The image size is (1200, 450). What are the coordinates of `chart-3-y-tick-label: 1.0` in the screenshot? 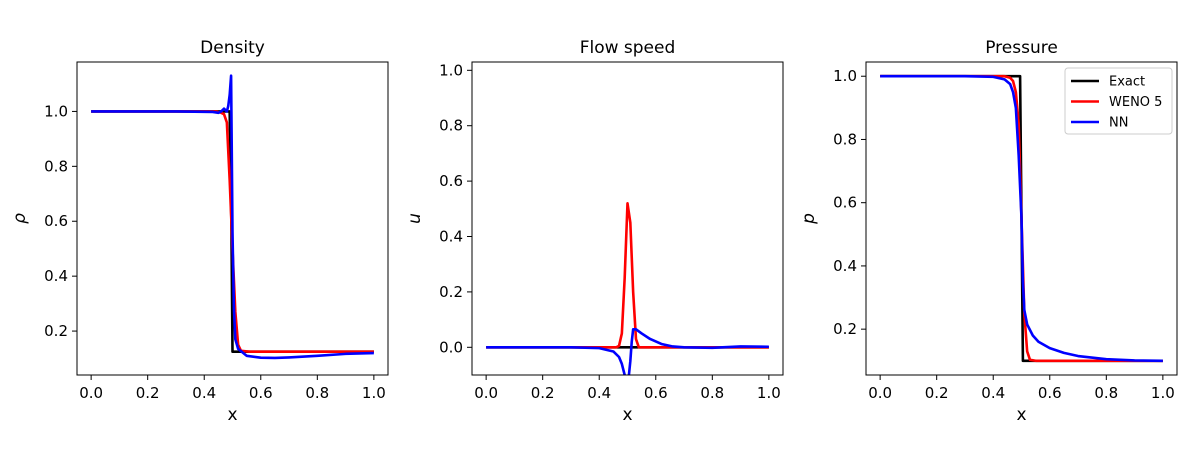 It's located at (845, 76).